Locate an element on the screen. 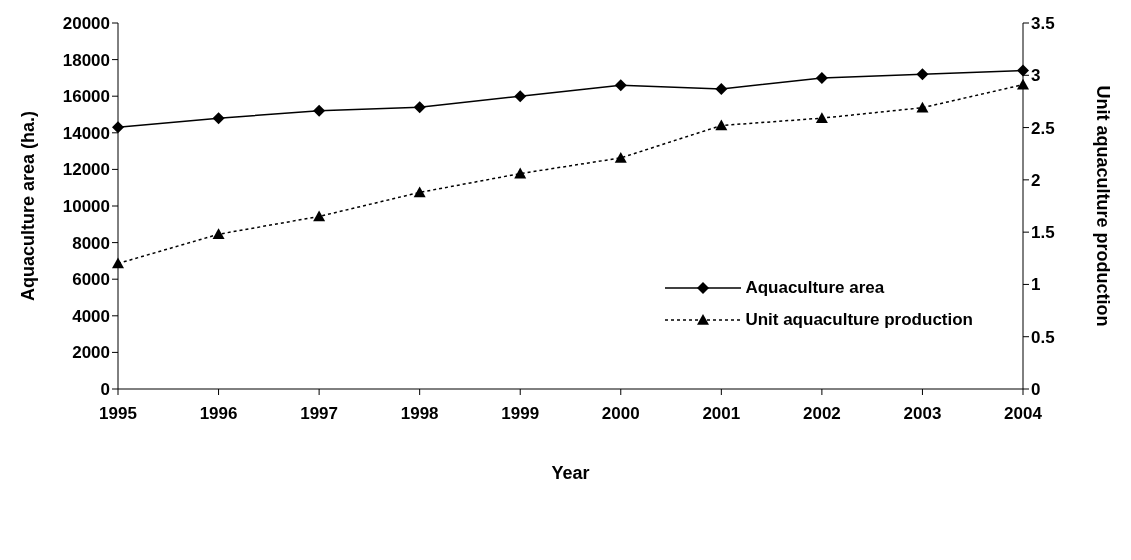 Image resolution: width=1131 pixels, height=560 pixels. legend-label: Aquaculture area is located at coordinates (815, 288).